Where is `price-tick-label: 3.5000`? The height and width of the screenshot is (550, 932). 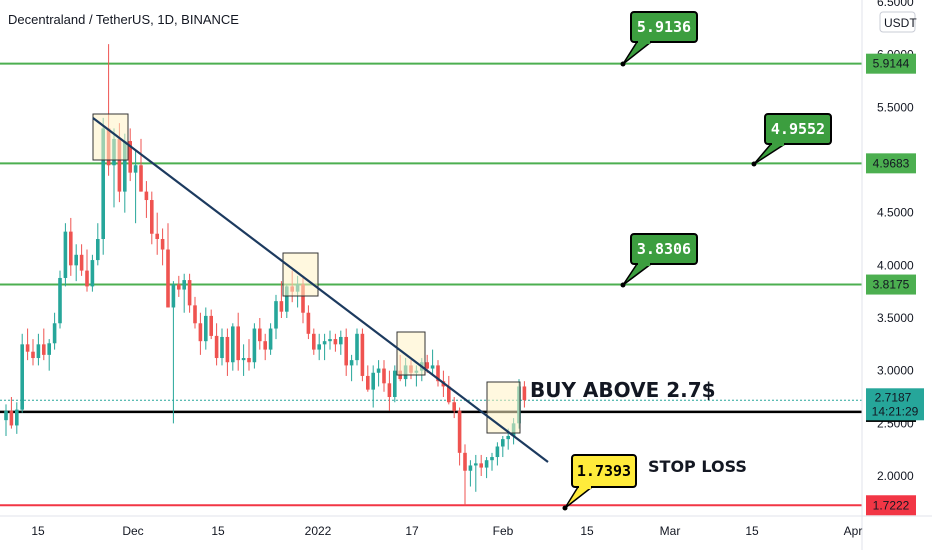
price-tick-label: 3.5000 is located at coordinates (895, 318).